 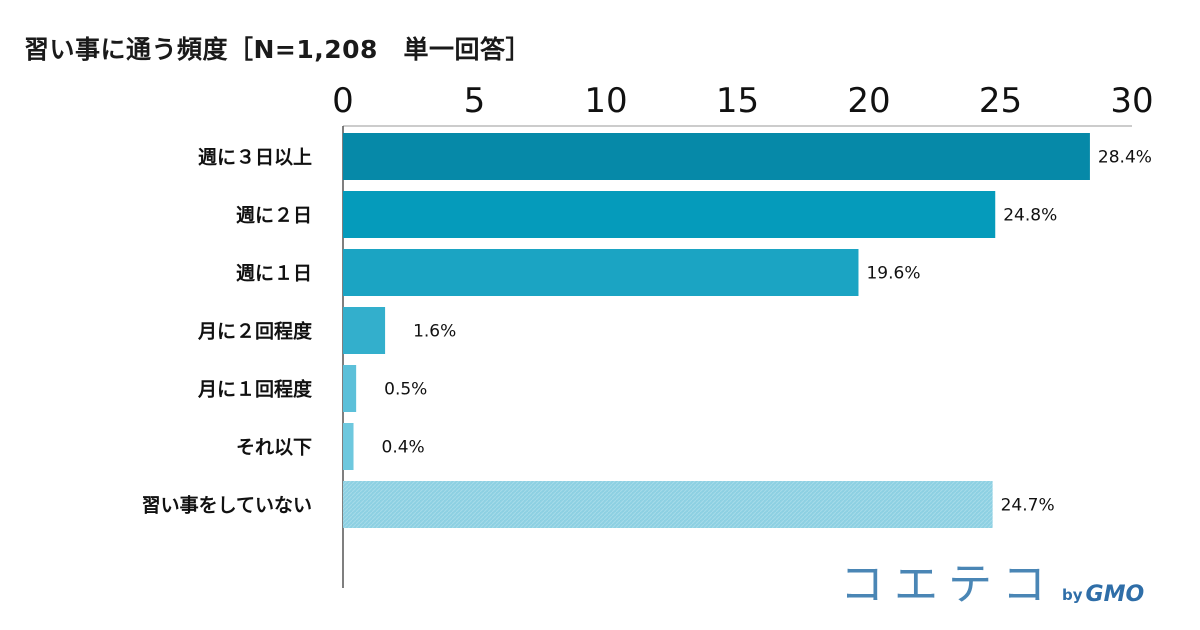 I want to click on data-label: 0.5%, so click(x=405, y=390).